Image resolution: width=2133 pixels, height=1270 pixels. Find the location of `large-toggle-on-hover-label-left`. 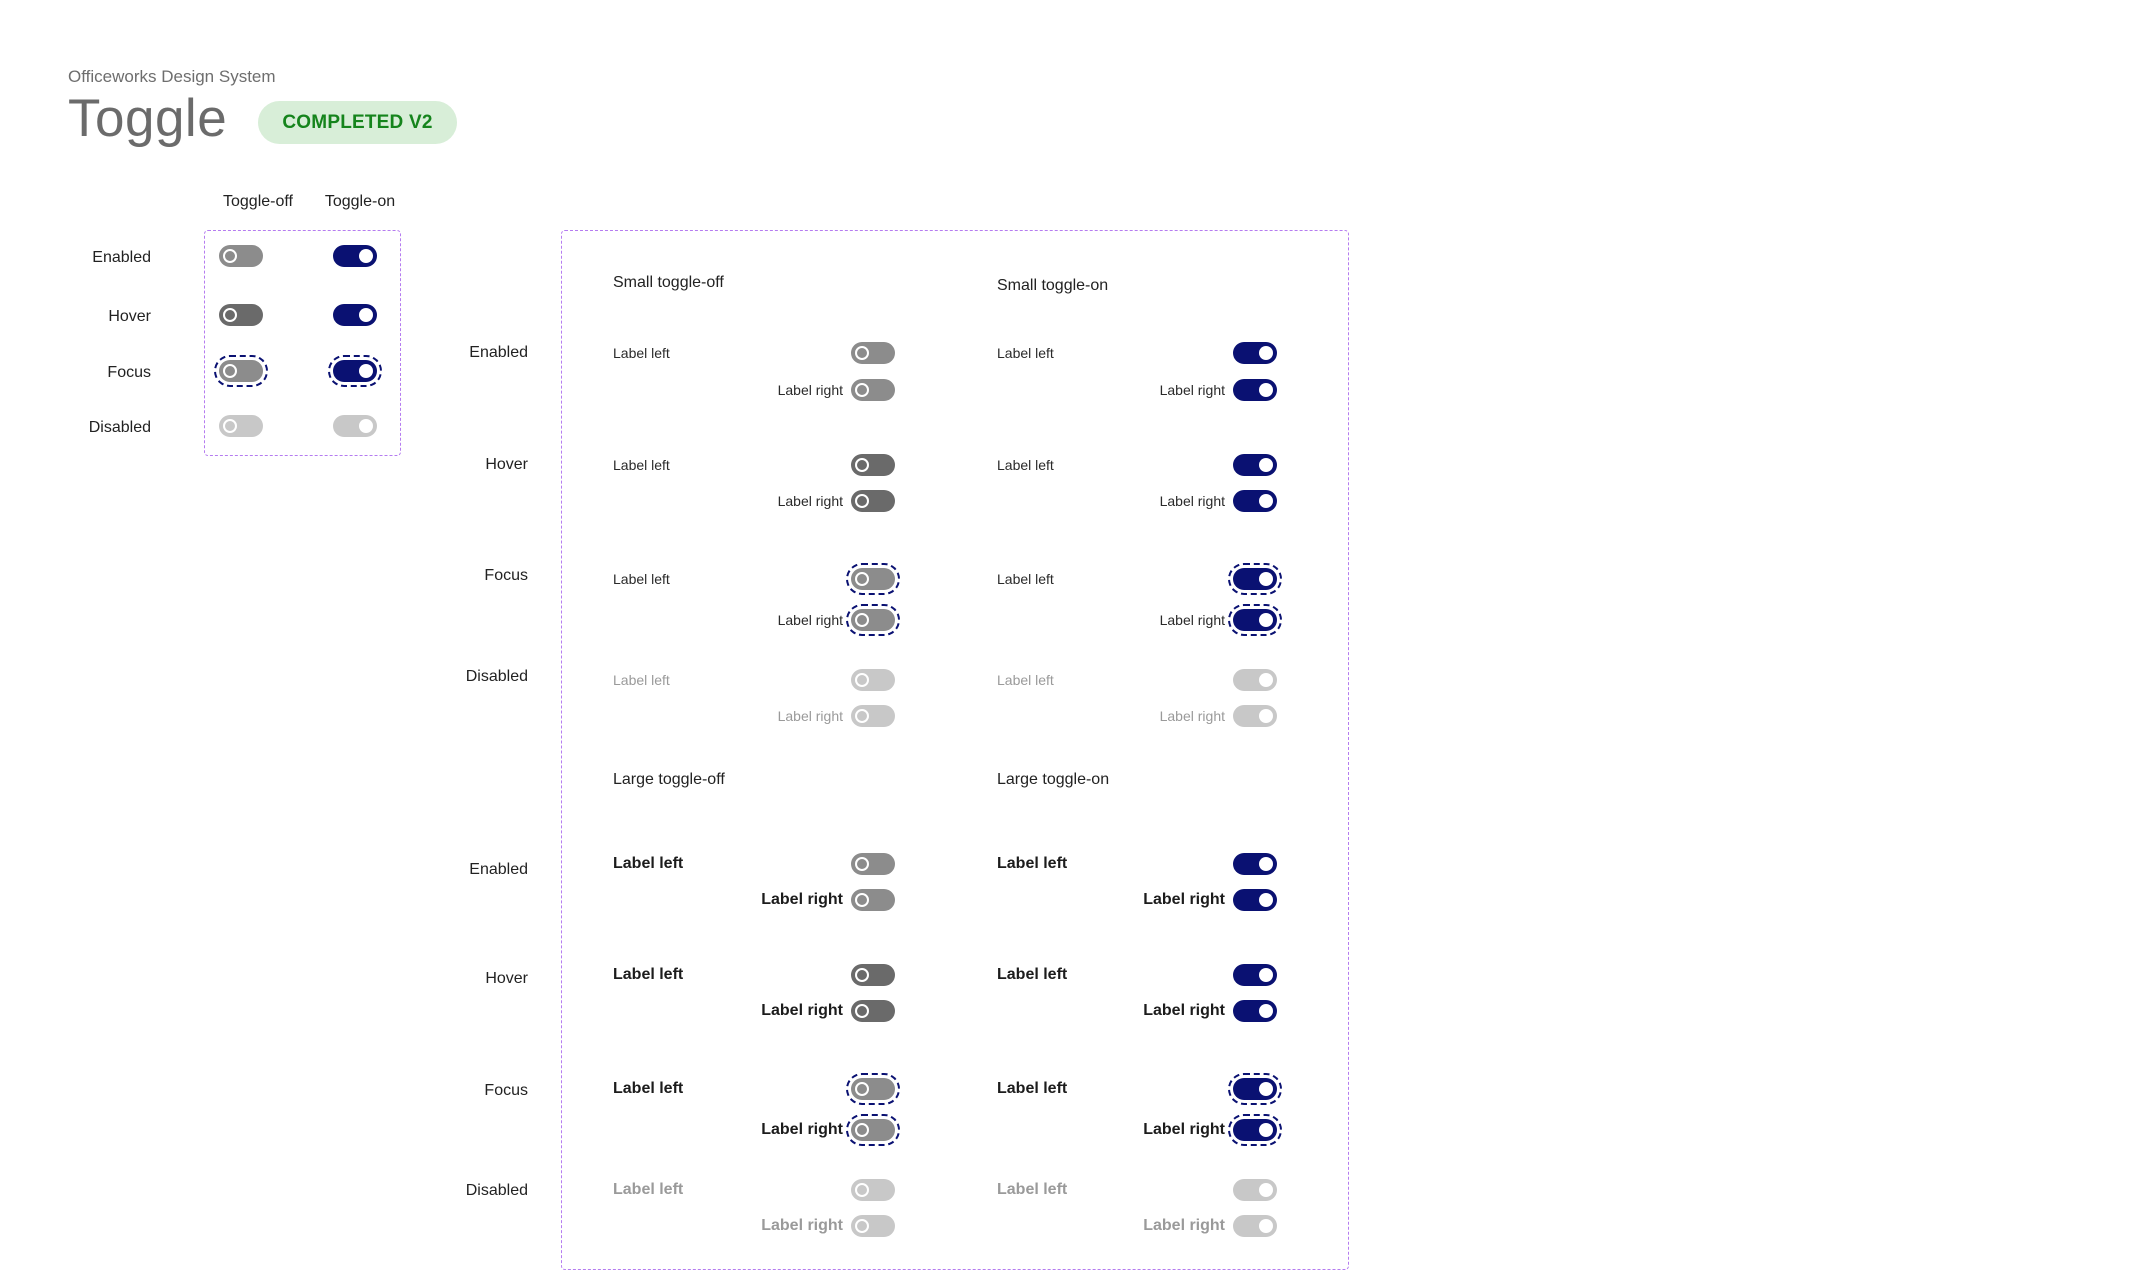

large-toggle-on-hover-label-left is located at coordinates (1255, 975).